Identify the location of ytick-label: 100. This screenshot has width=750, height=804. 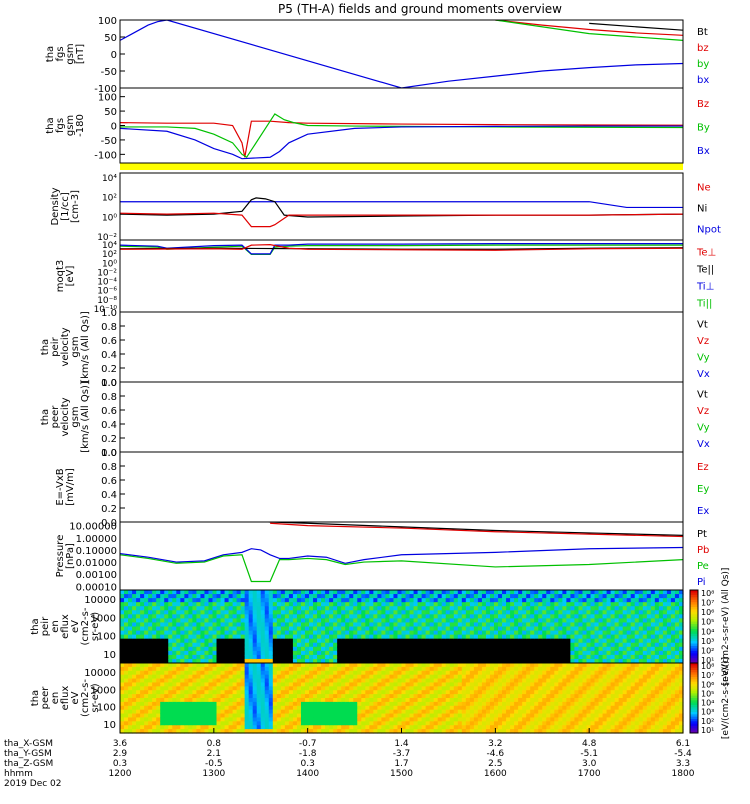
(107, 98).